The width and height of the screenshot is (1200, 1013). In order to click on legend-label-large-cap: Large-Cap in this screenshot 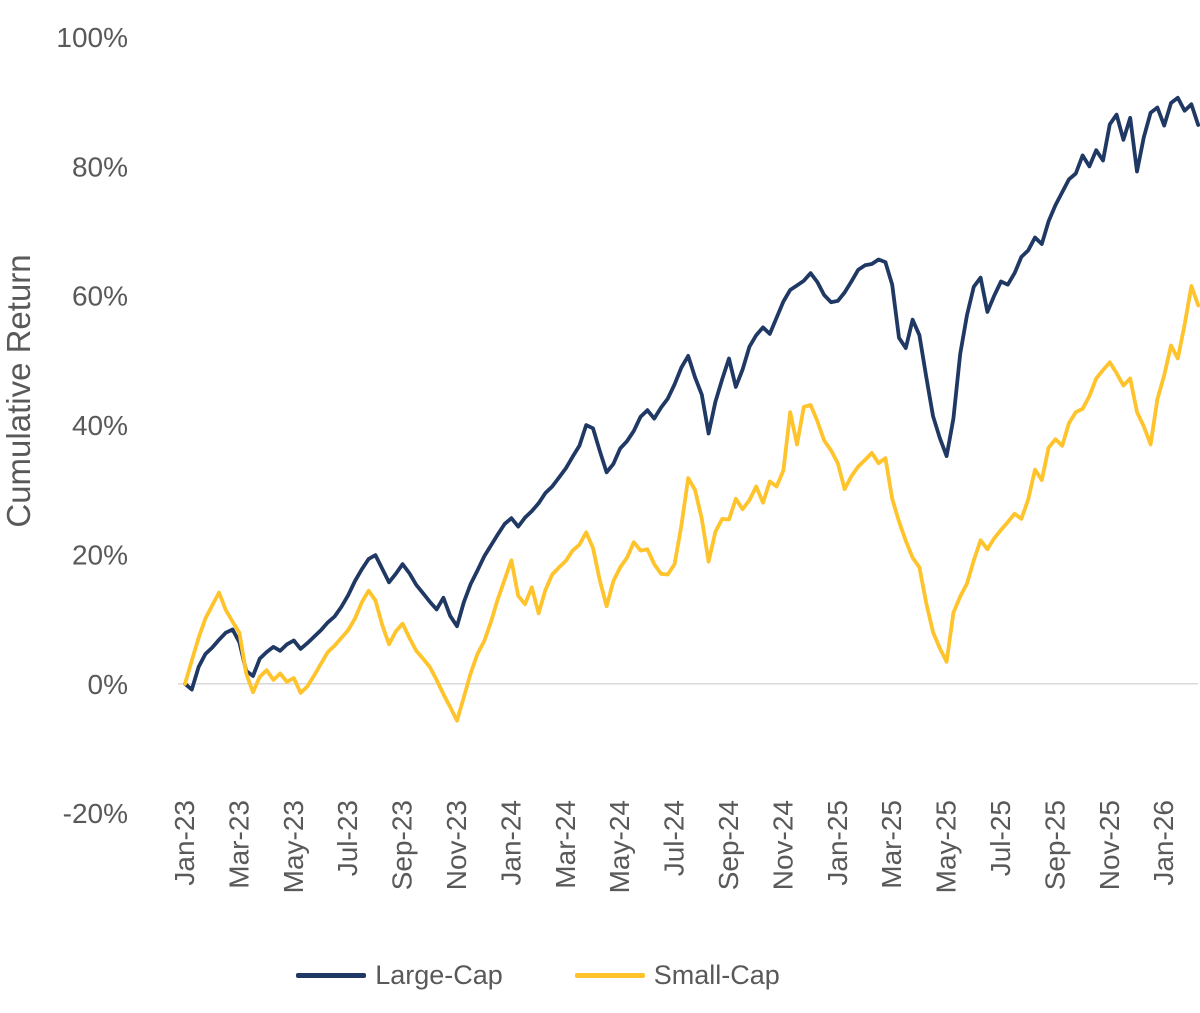, I will do `click(439, 974)`.